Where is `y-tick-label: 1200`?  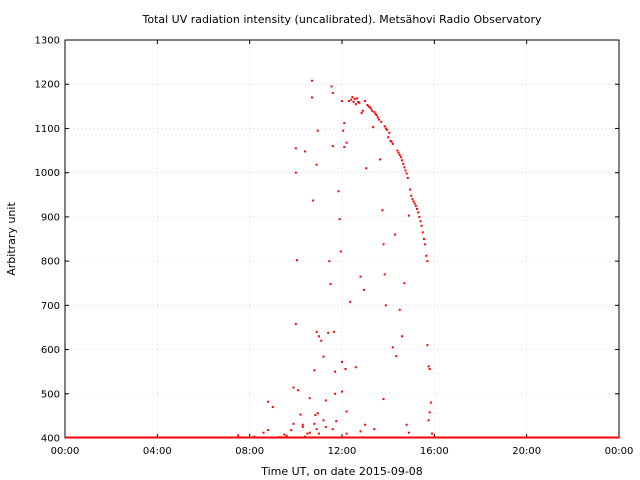 y-tick-label: 1200 is located at coordinates (47, 85).